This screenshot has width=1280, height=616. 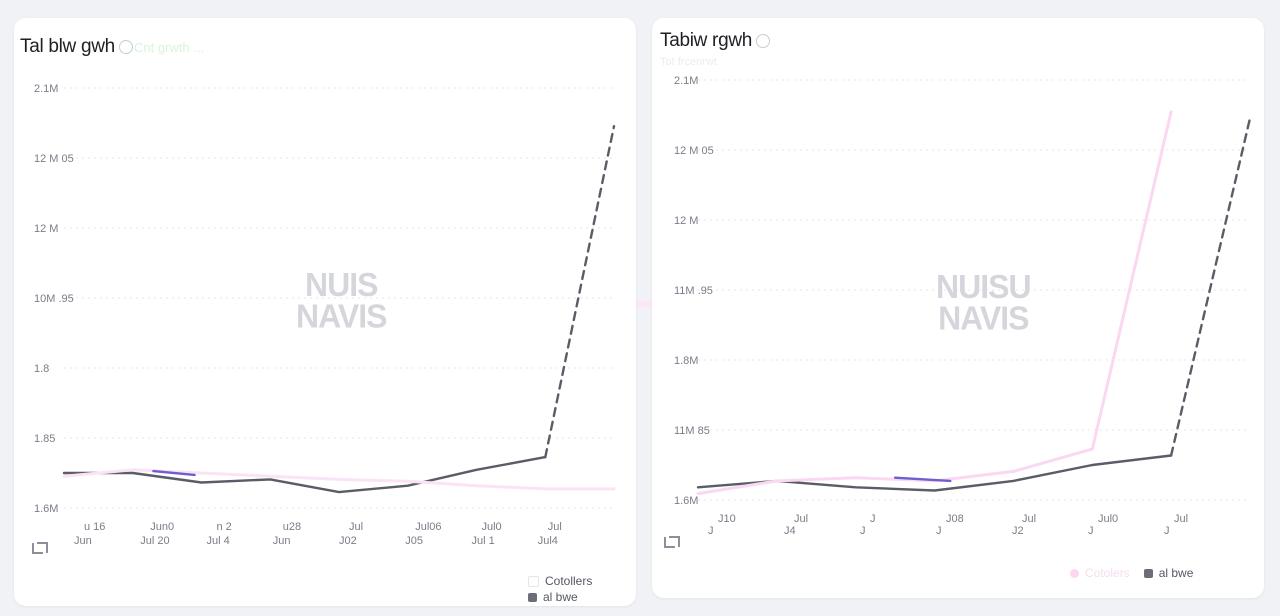 I want to click on card-title-text: Tal blw gwh, so click(x=67, y=46).